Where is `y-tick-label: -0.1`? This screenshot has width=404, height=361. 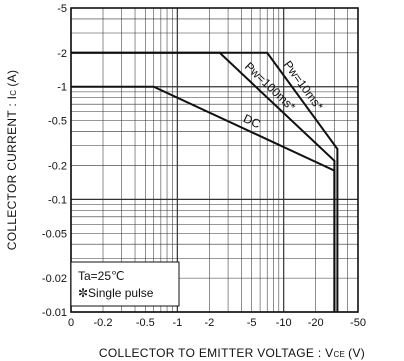
y-tick-label: -0.1 is located at coordinates (57, 200).